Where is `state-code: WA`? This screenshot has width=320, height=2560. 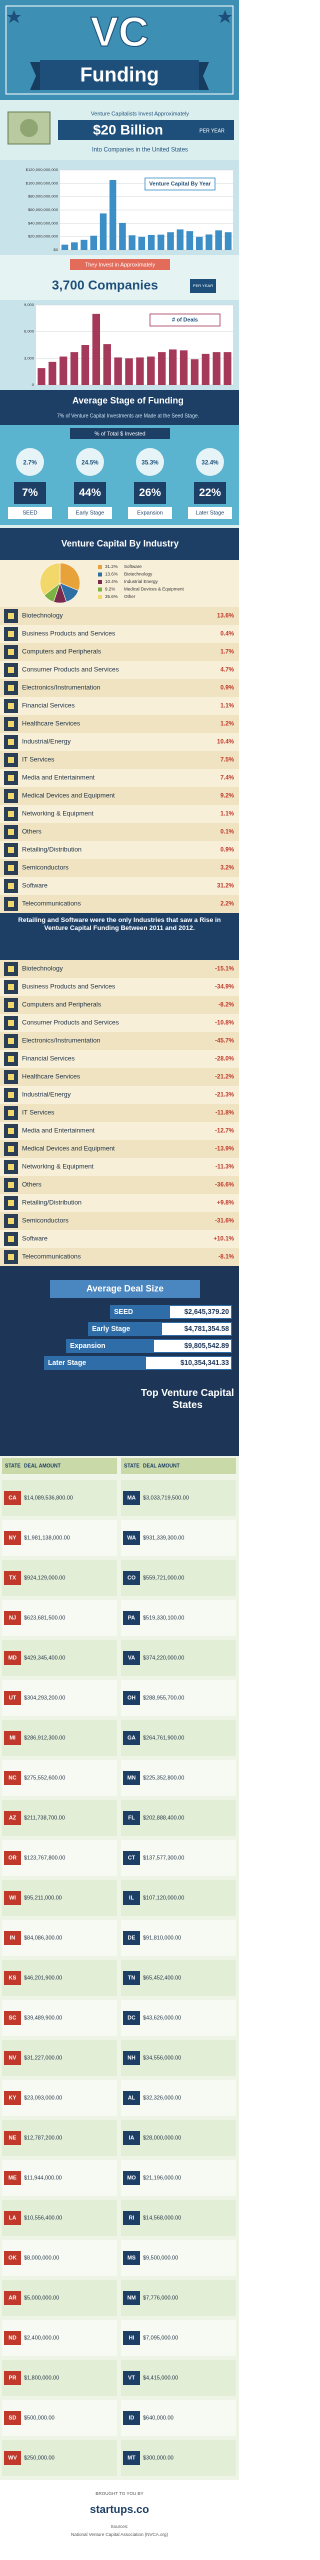
state-code: WA is located at coordinates (131, 1538).